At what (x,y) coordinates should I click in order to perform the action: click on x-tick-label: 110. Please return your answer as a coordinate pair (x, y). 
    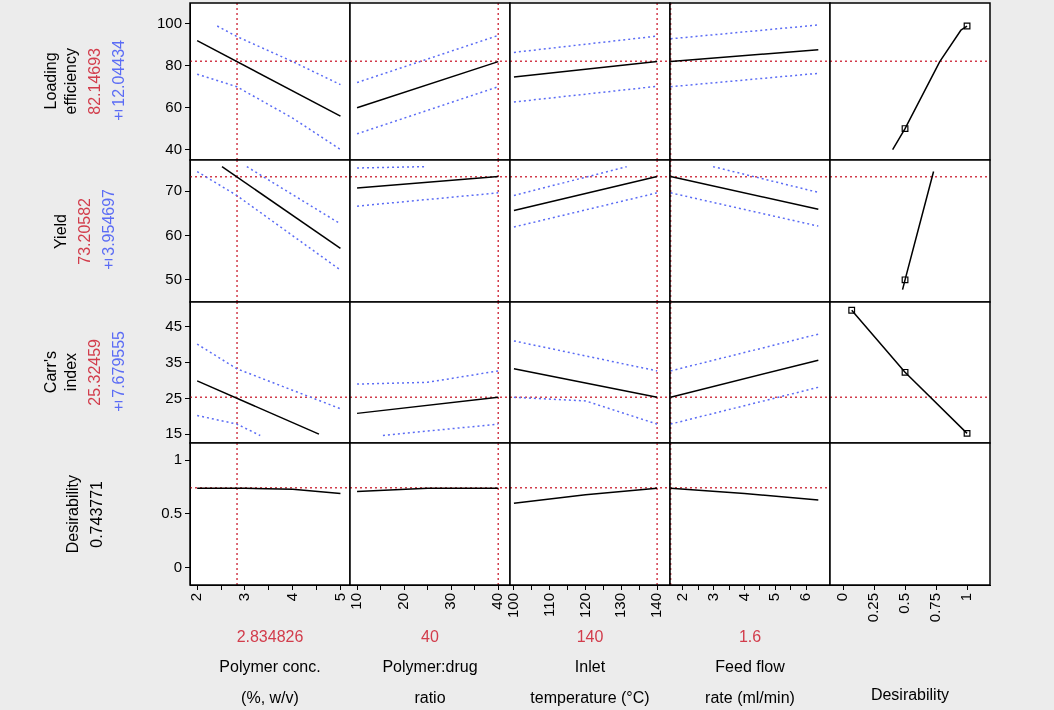
    Looking at the image, I should click on (548, 605).